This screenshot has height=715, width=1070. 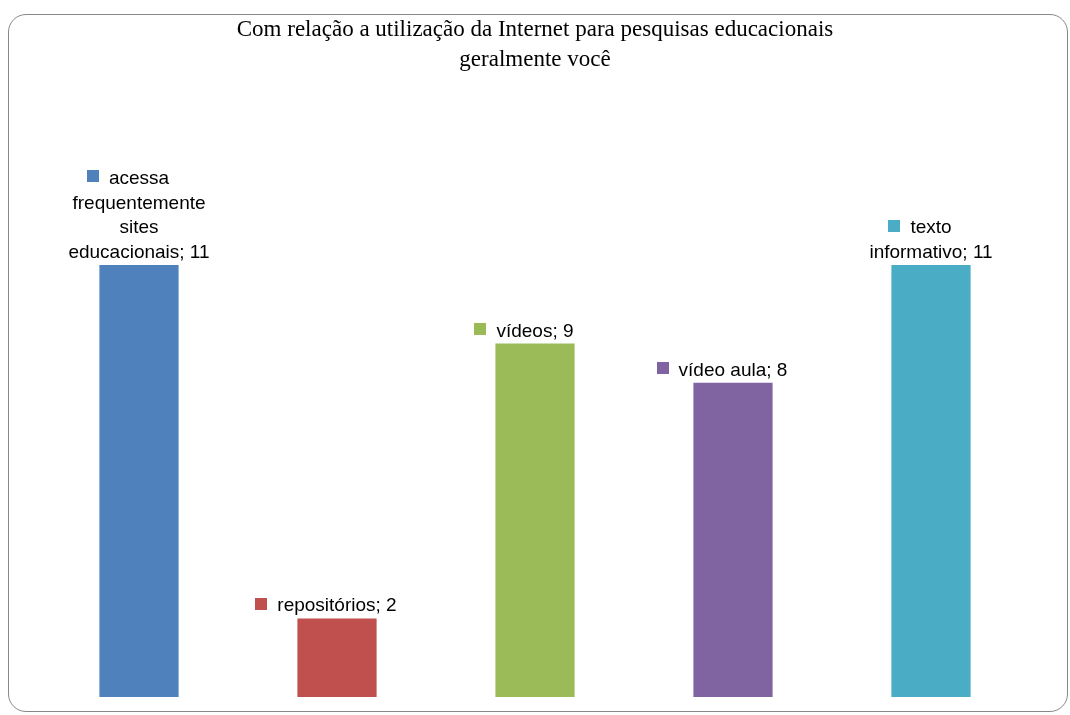 What do you see at coordinates (535, 43) in the screenshot?
I see `chart-title: Com relação a utilização da Internet para pesquisas educacionais geralmente você` at bounding box center [535, 43].